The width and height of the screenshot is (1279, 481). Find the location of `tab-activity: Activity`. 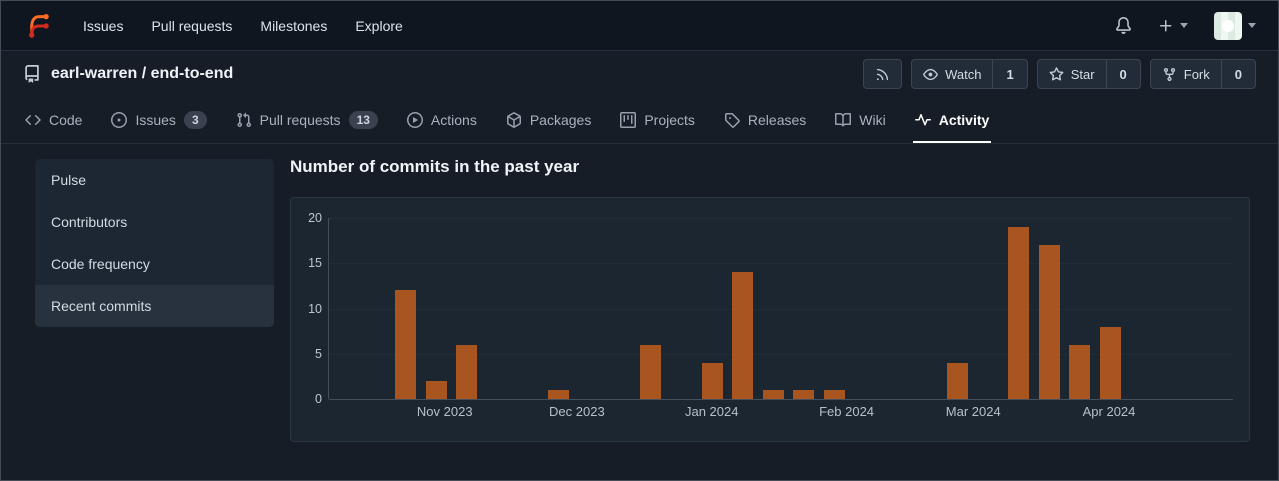

tab-activity: Activity is located at coordinates (952, 120).